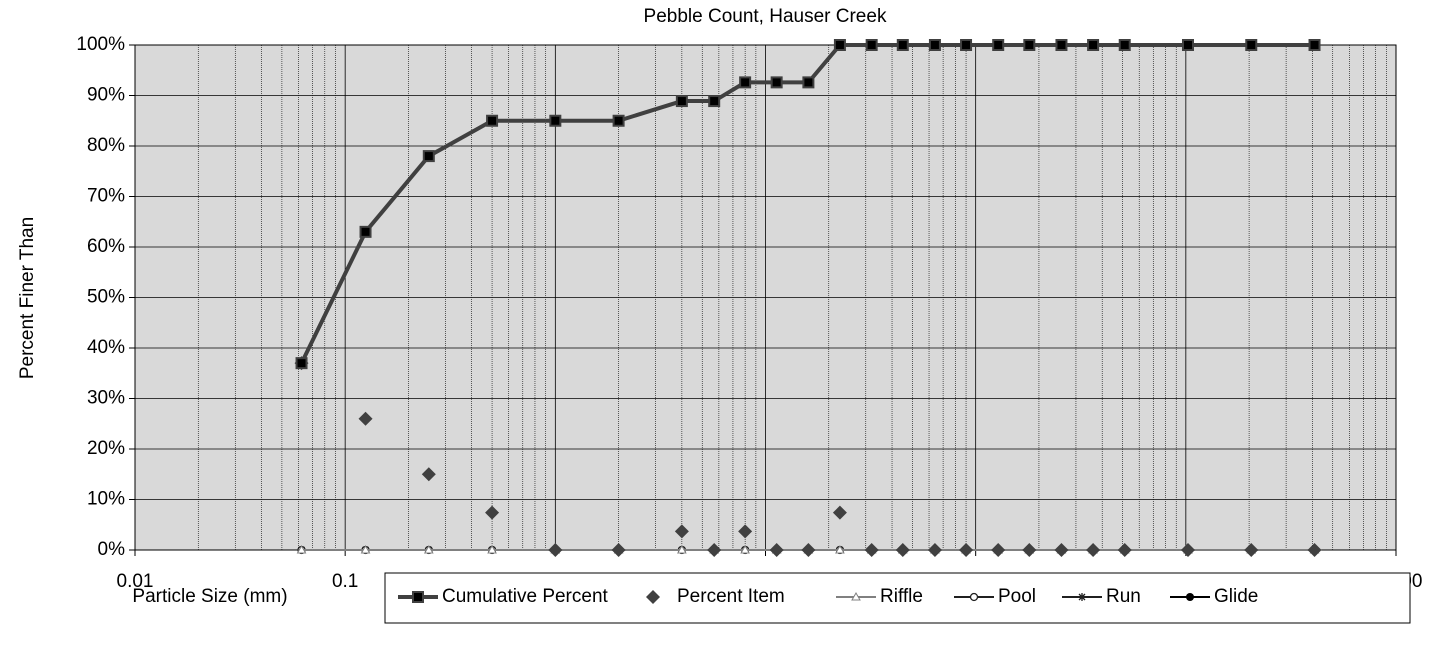  I want to click on y-tick-label: 20%, so click(106, 448).